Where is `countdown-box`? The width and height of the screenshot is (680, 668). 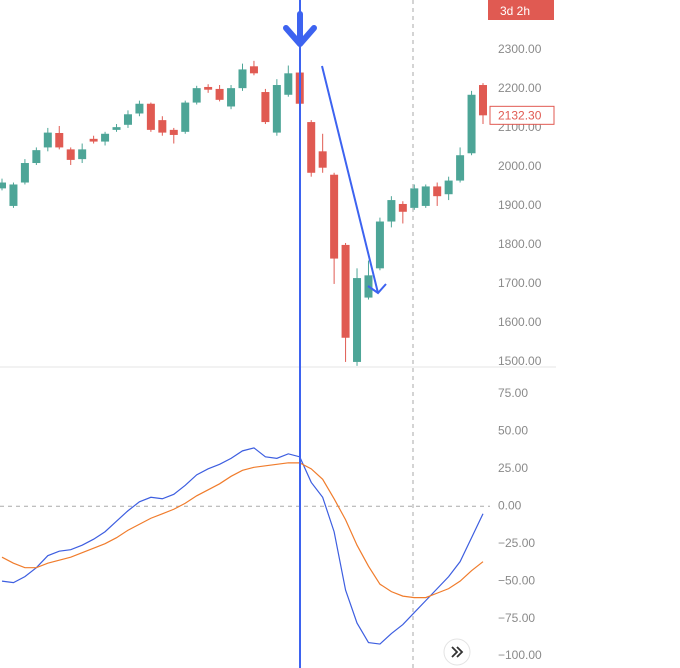
countdown-box is located at coordinates (521, 10).